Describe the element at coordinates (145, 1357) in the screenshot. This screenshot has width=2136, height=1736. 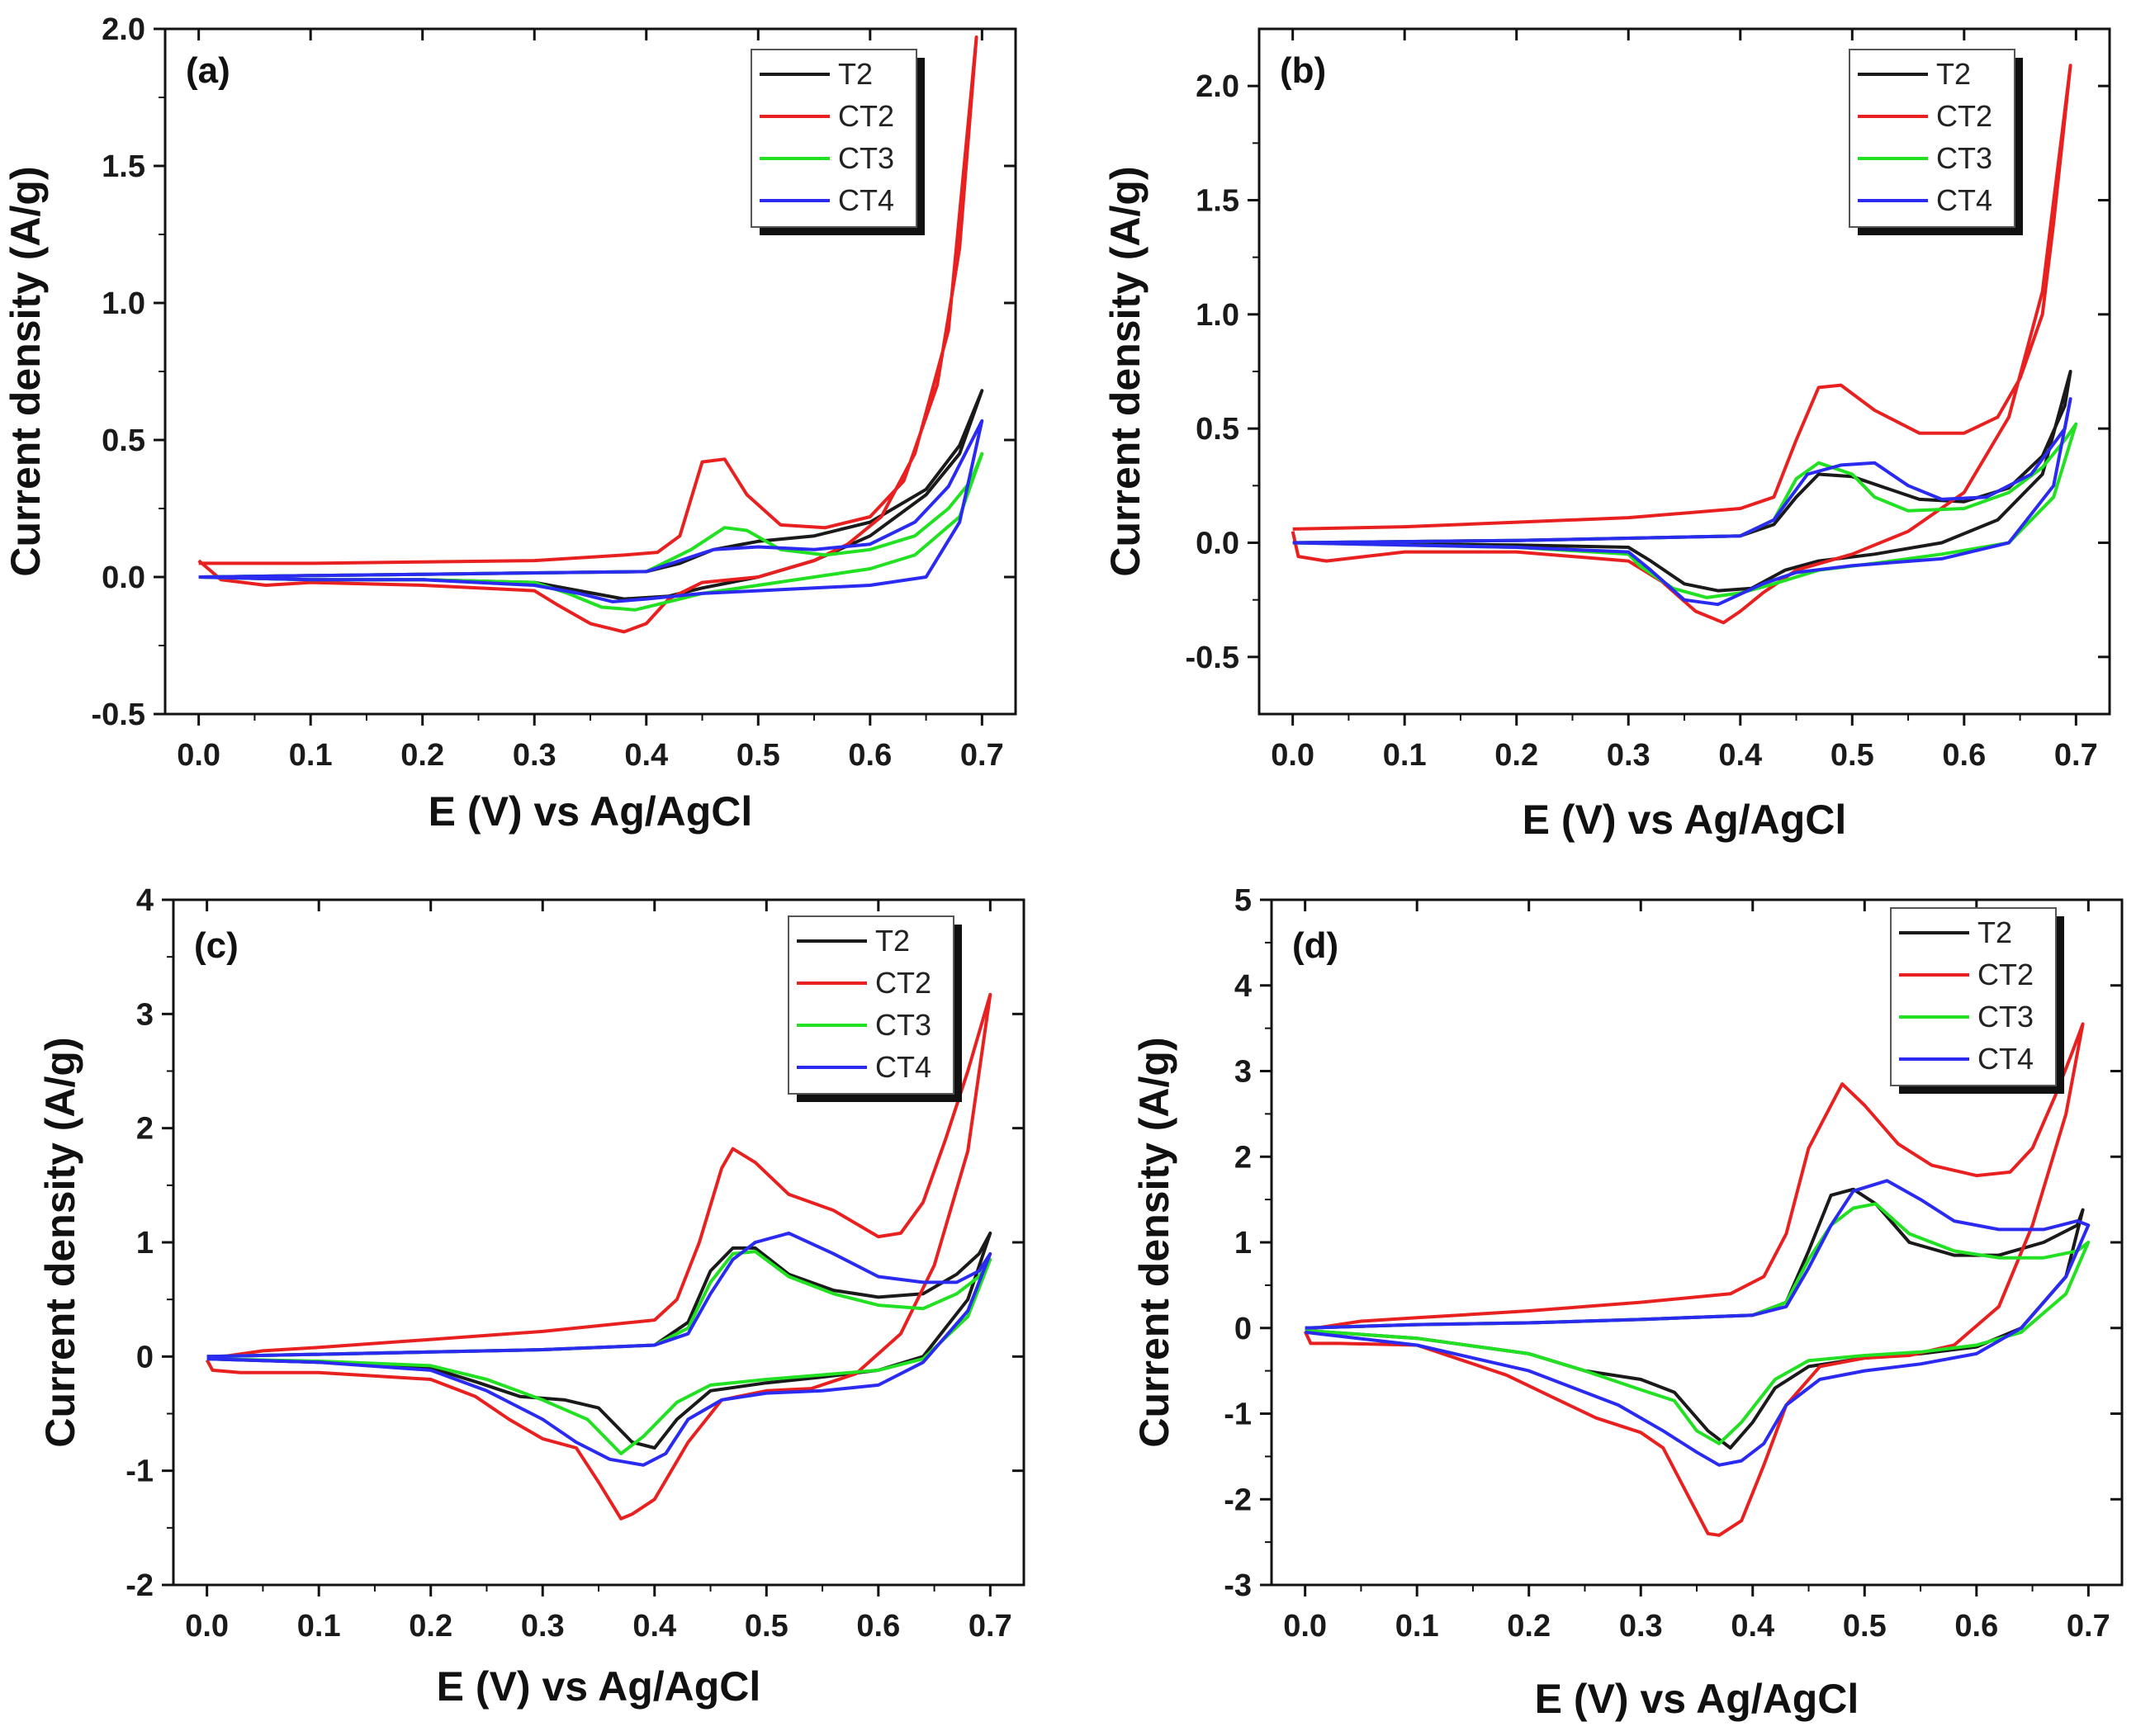
I see `y-tick-label: 0` at that location.